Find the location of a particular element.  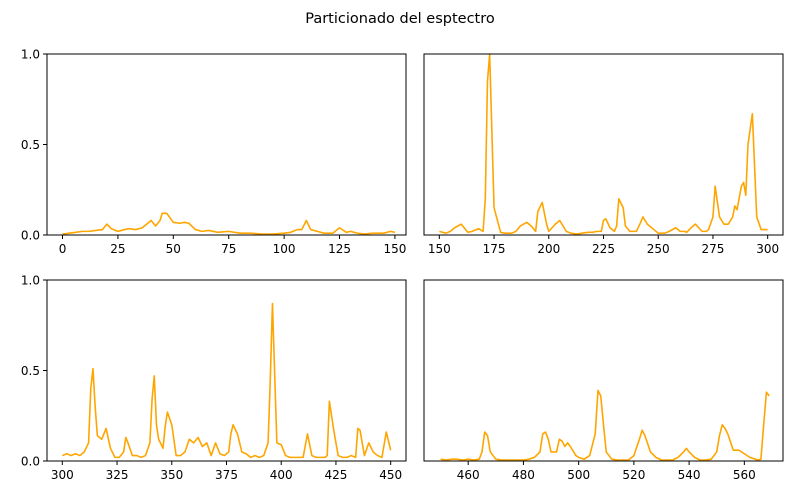

x-tick-label: 250 is located at coordinates (658, 249).